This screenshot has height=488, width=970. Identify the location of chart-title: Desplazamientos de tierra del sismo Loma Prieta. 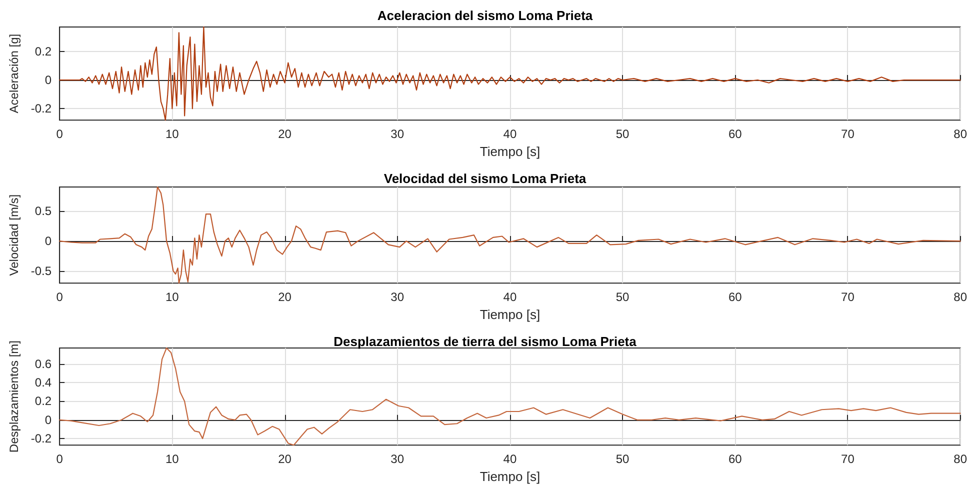
(486, 341).